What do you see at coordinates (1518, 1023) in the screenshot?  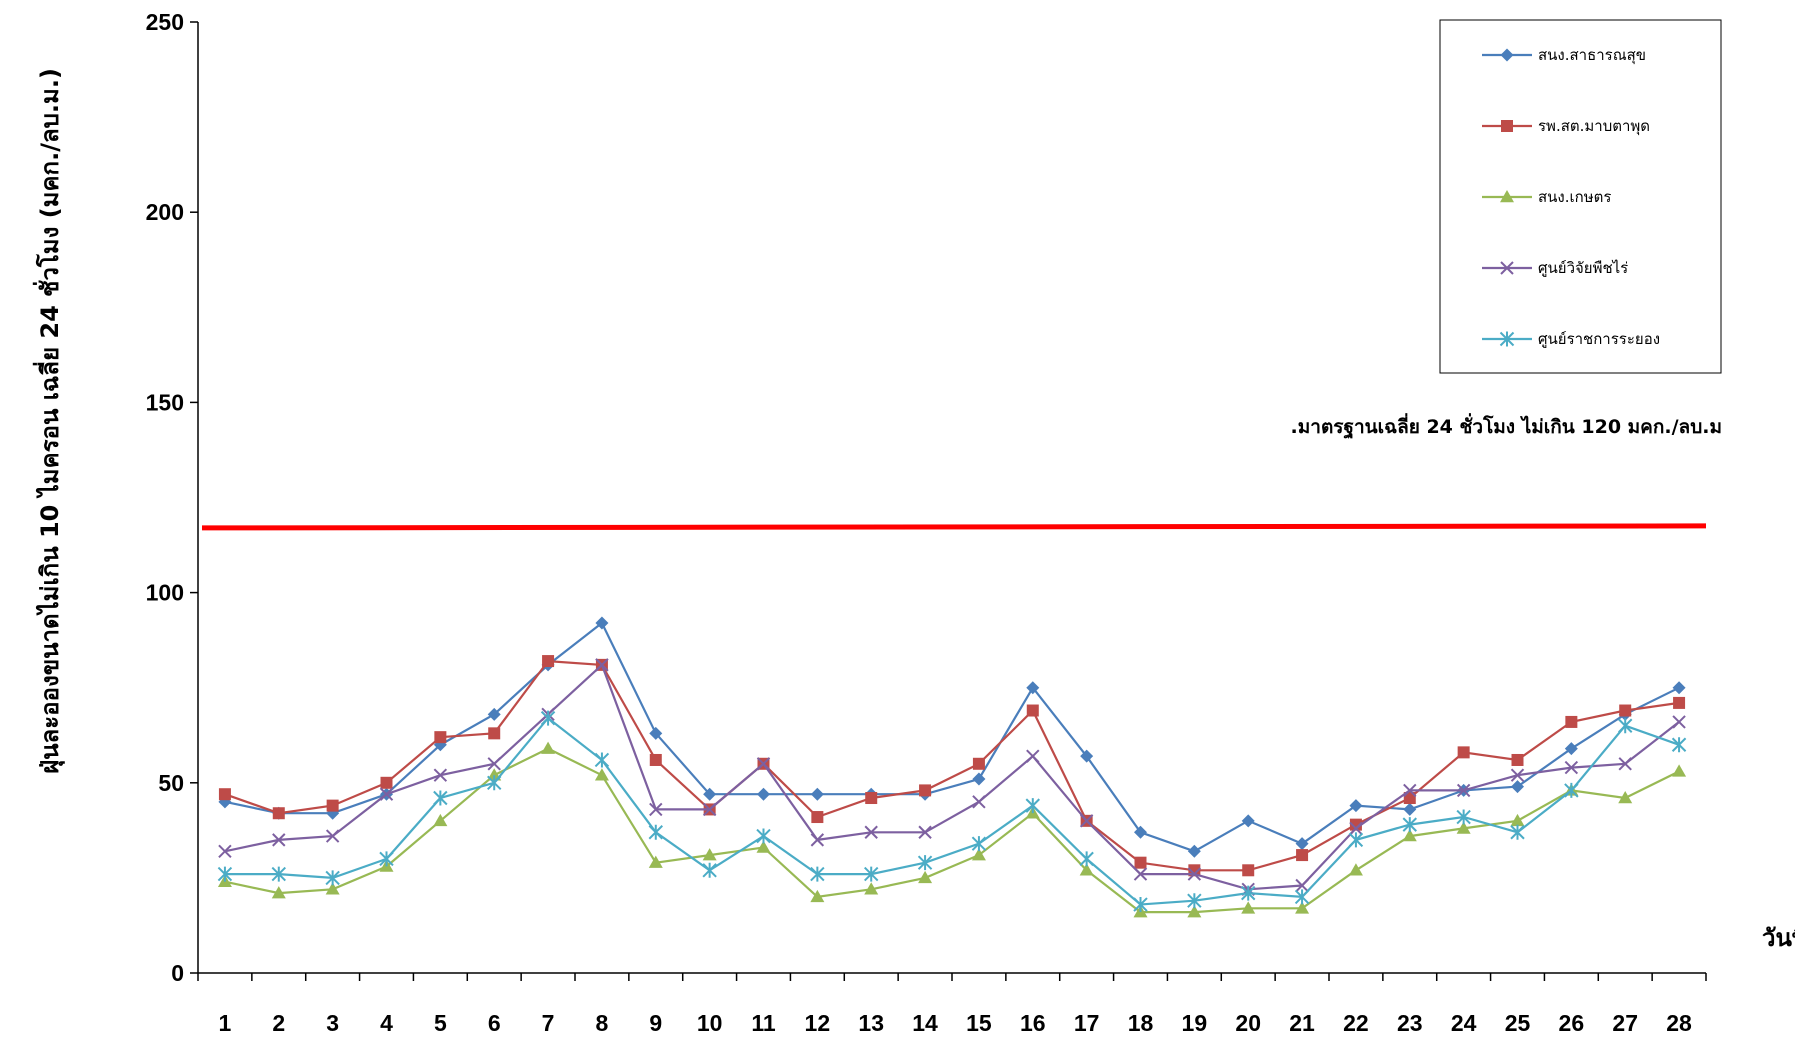 I see `x-tick-label: 25` at bounding box center [1518, 1023].